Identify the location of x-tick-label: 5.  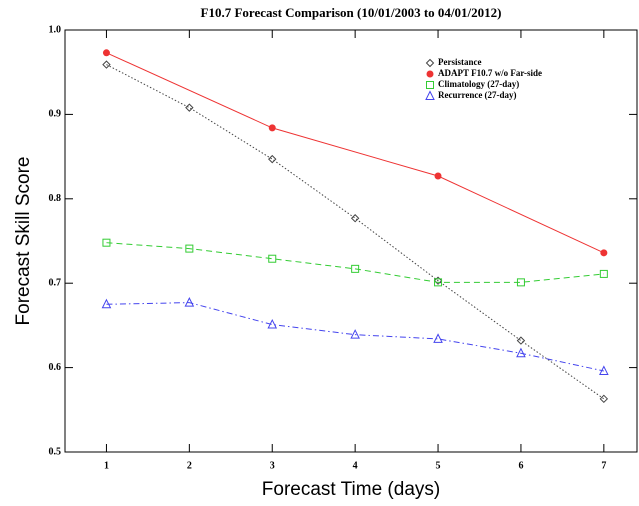
(438, 465).